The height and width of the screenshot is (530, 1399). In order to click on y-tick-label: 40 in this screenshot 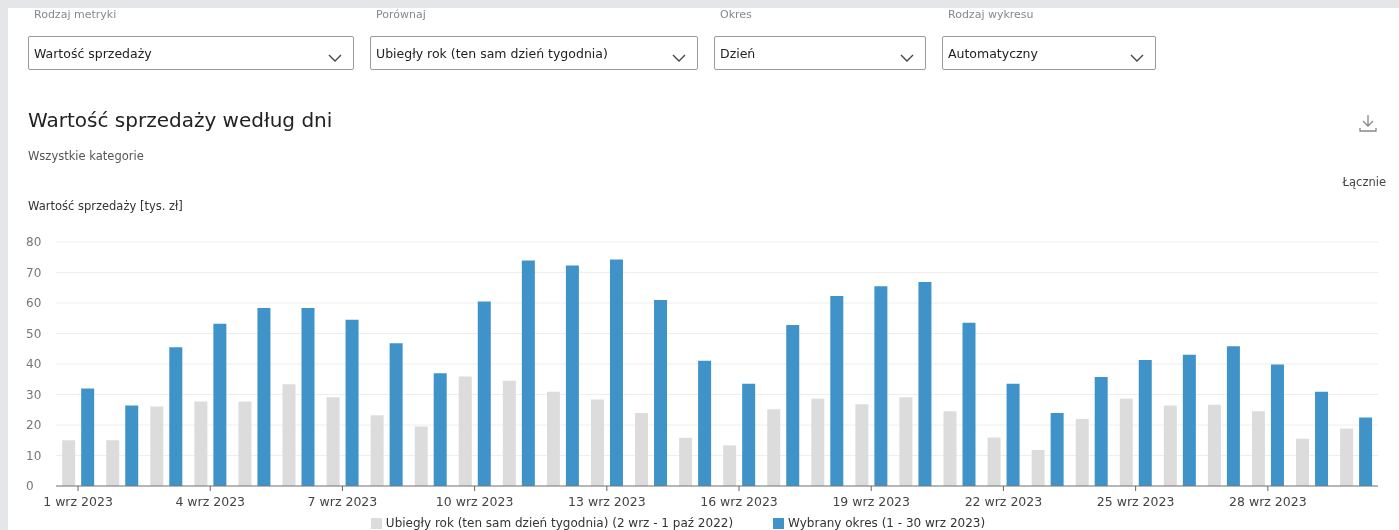, I will do `click(34, 364)`.